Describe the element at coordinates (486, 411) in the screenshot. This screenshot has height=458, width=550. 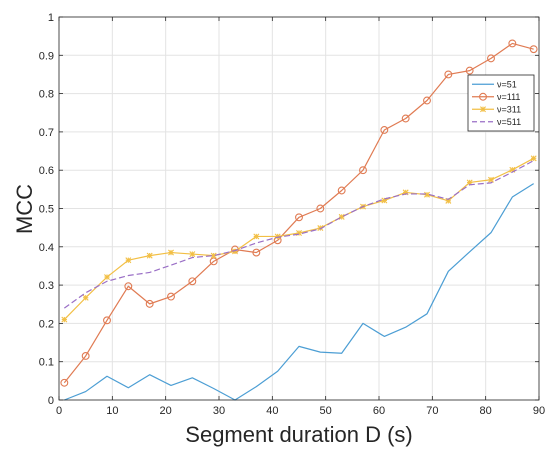
I see `x-tick-label: 80` at that location.